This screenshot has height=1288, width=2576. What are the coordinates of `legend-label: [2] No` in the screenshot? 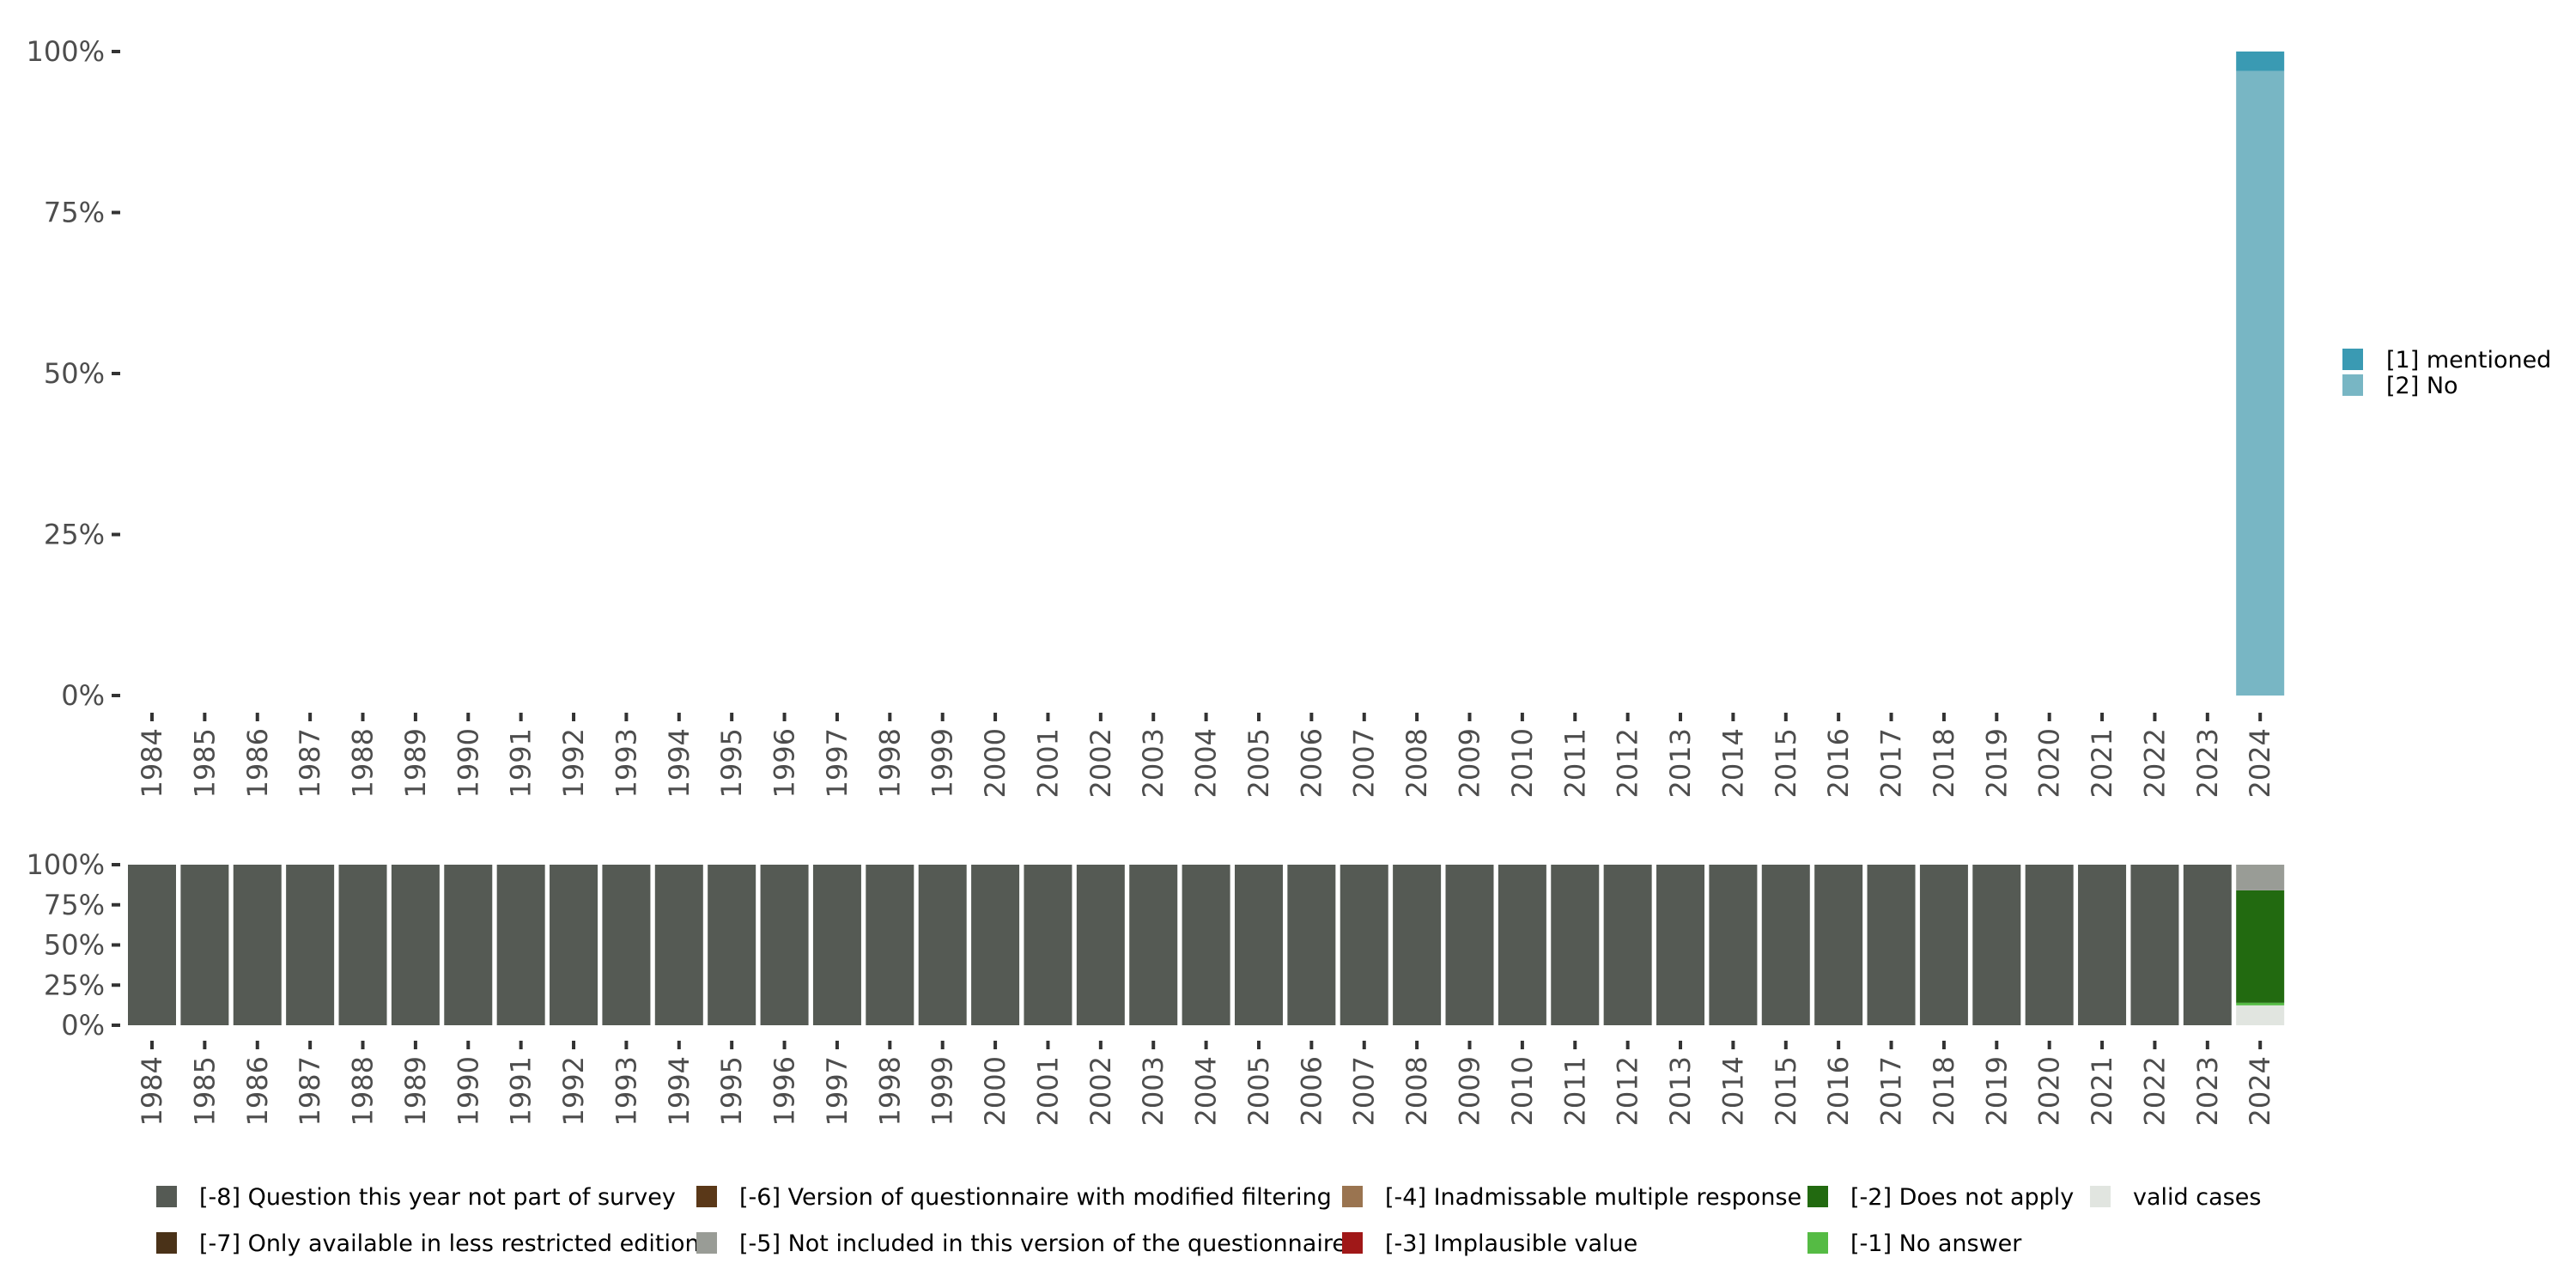 It's located at (2422, 386).